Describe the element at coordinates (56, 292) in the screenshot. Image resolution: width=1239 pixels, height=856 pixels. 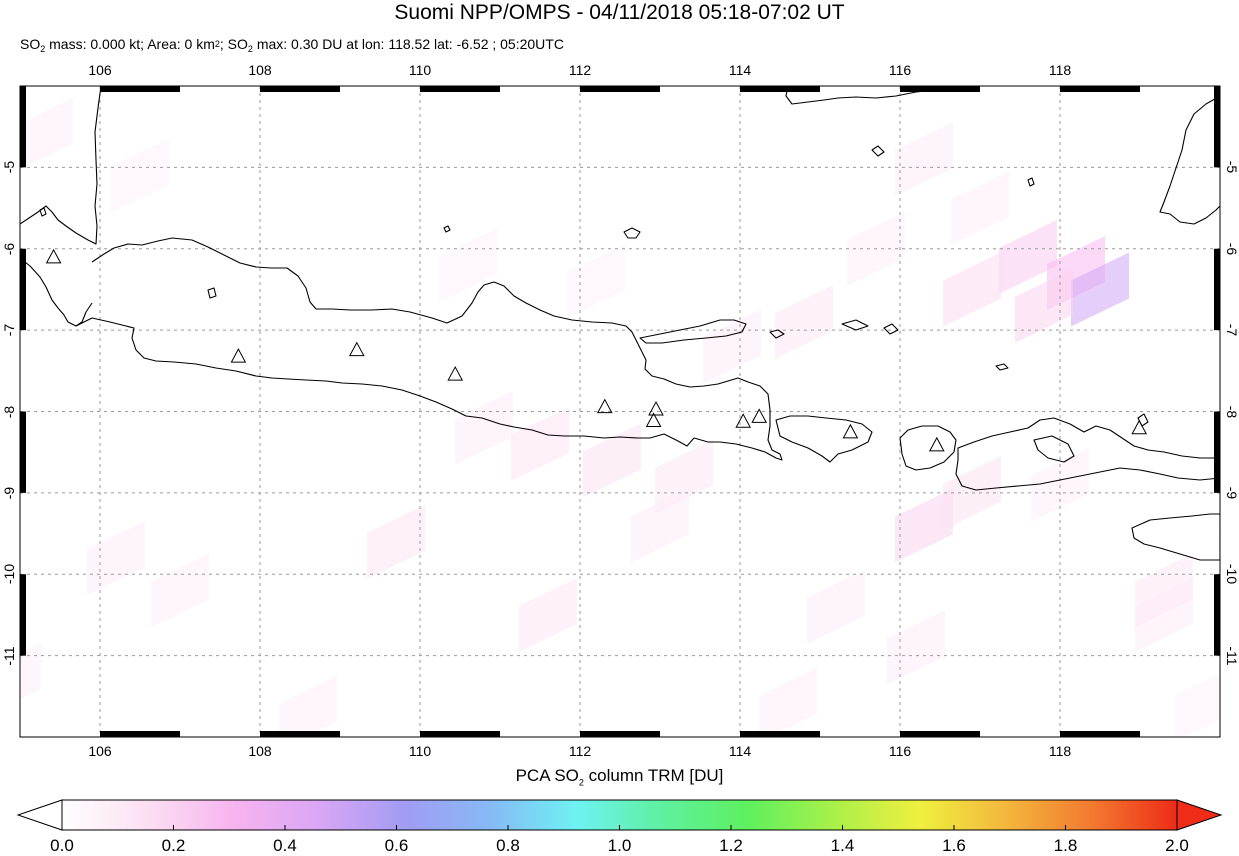
I see `sumatra-coast-south` at that location.